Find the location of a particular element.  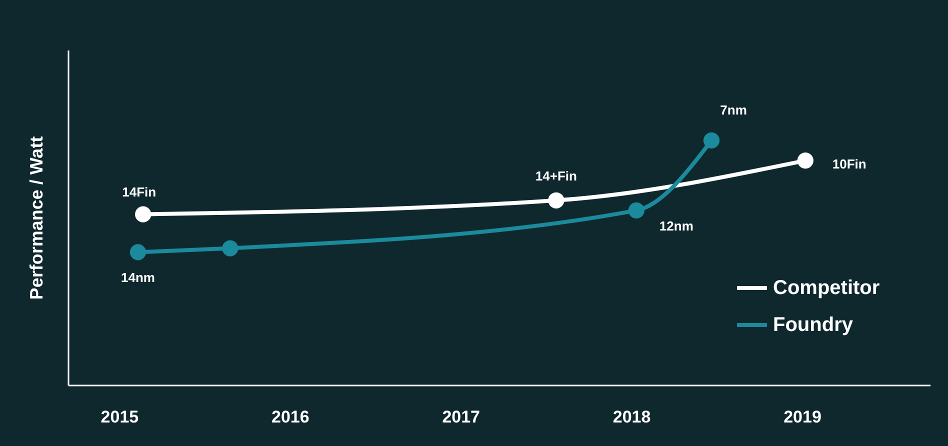

annotation: 10Fin is located at coordinates (849, 164).